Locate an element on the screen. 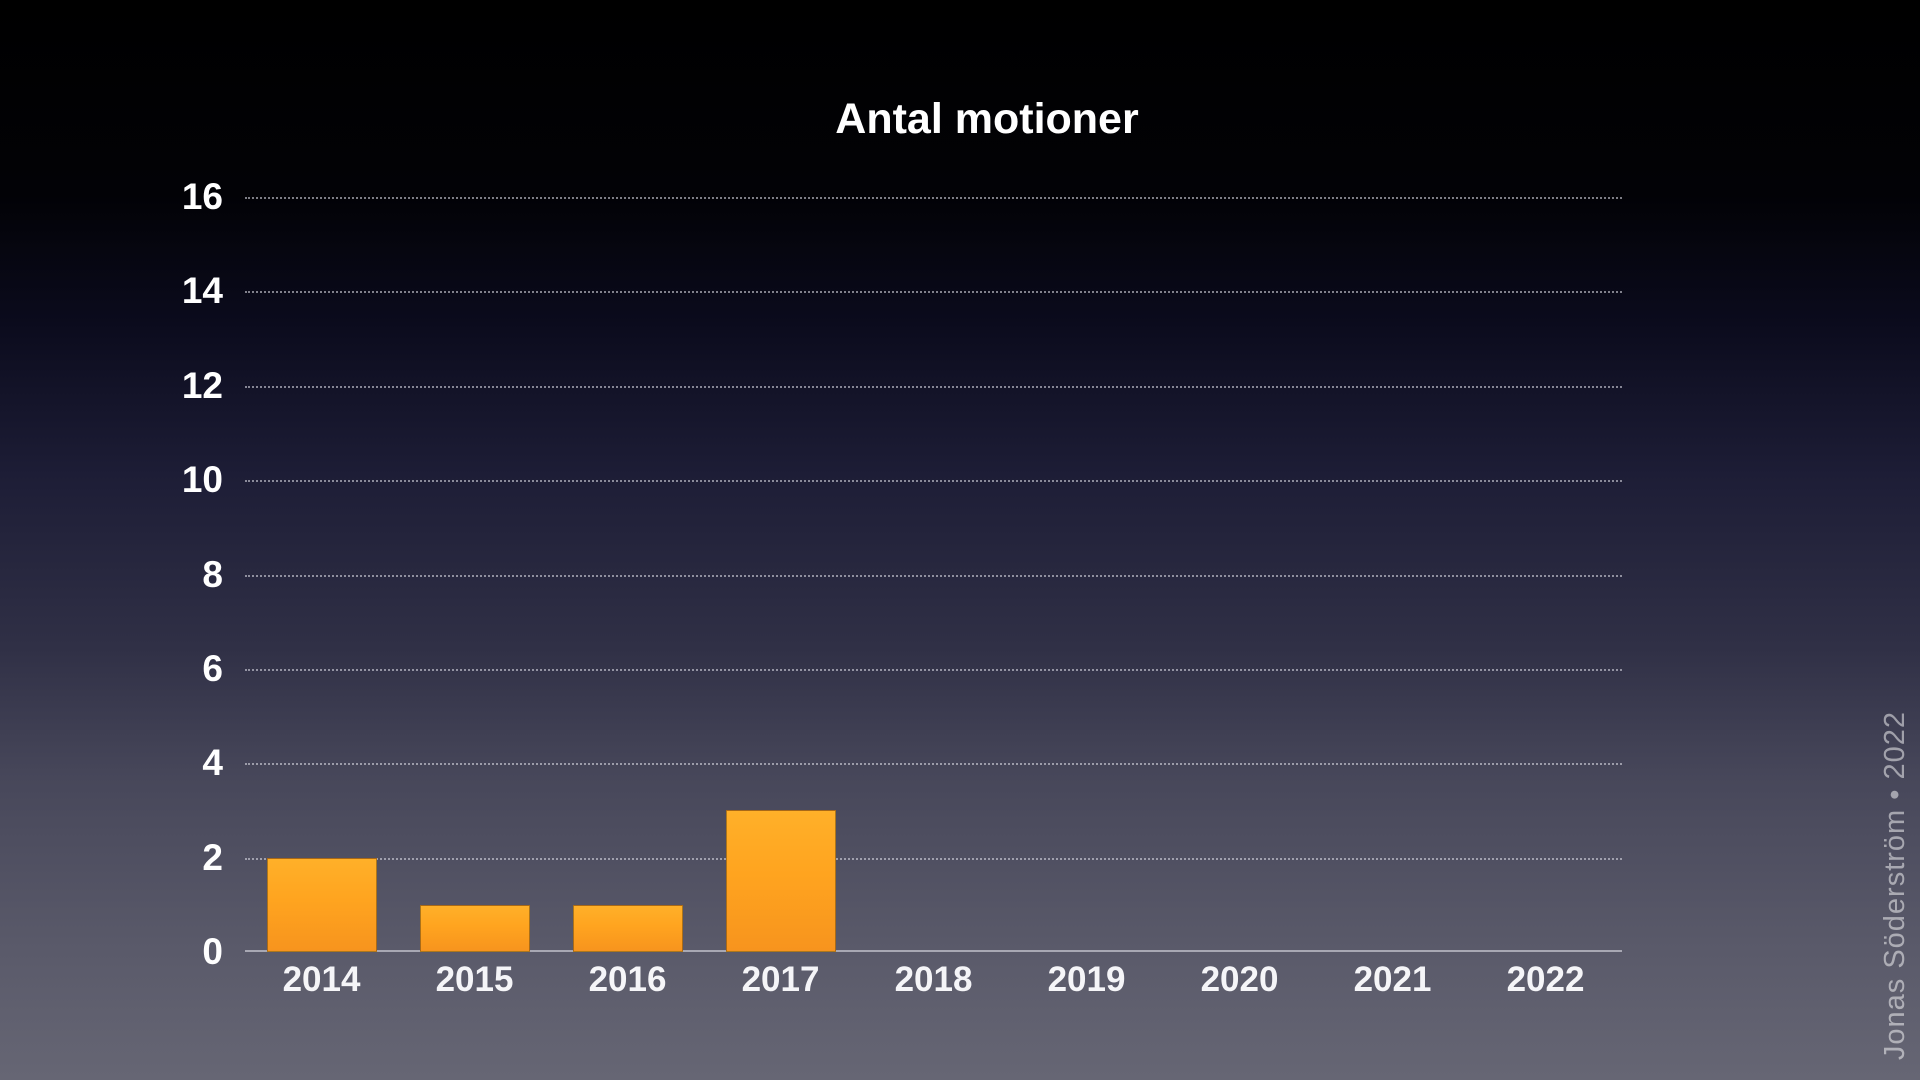 This screenshot has height=1080, width=1920. y-axis-label-10: 10 is located at coordinates (202, 480).